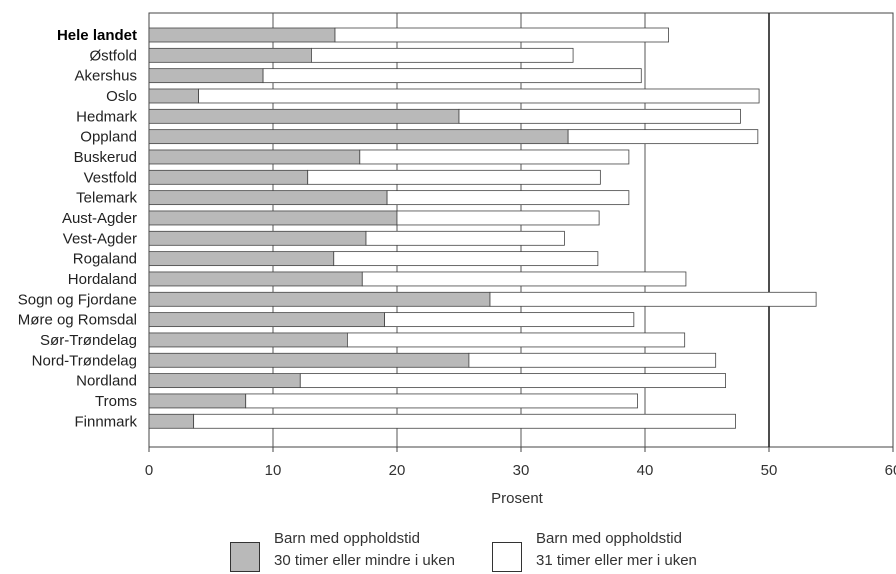  Describe the element at coordinates (110, 177) in the screenshot. I see `category-label: Vestfold` at that location.